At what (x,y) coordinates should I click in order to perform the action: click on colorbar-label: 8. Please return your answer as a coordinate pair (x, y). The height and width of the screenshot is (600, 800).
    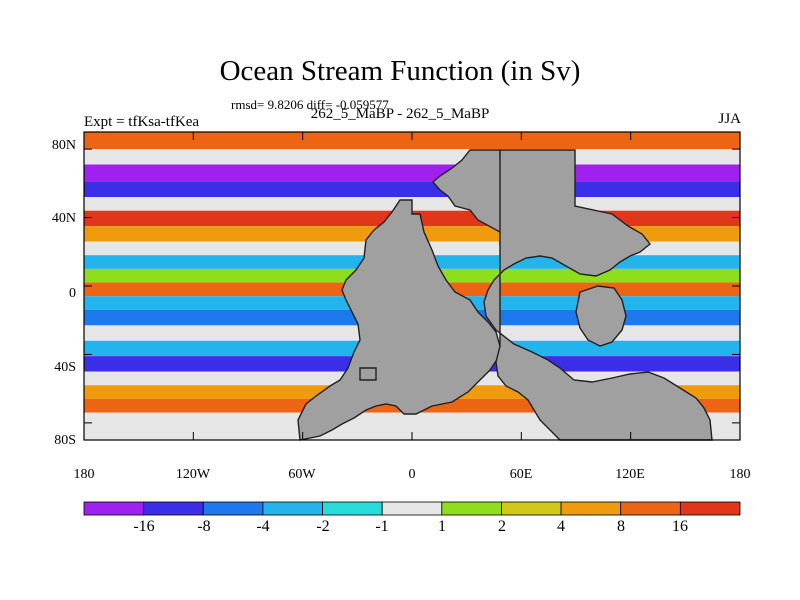
    Looking at the image, I should click on (621, 526).